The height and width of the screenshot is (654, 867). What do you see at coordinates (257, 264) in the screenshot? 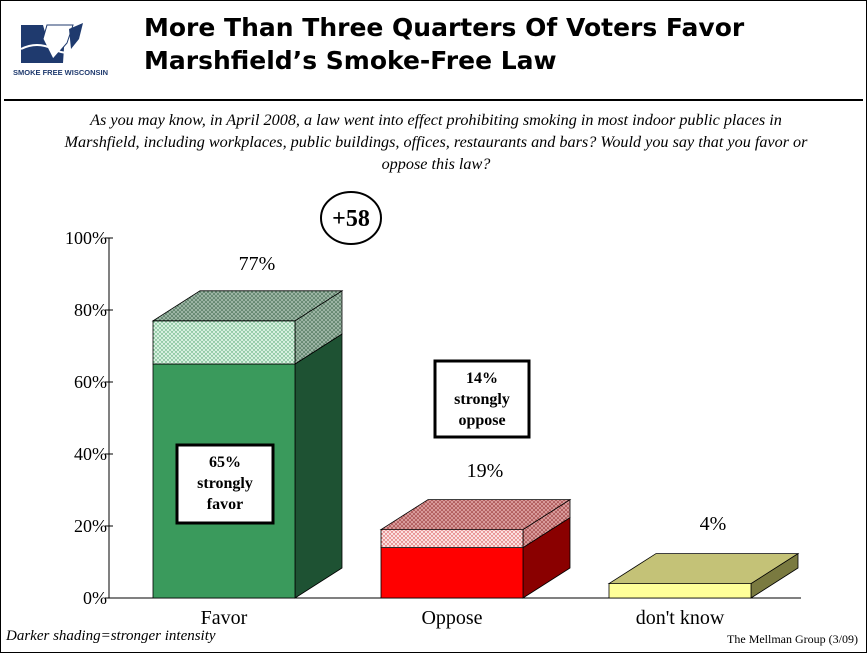
I see `data-label: 77%` at bounding box center [257, 264].